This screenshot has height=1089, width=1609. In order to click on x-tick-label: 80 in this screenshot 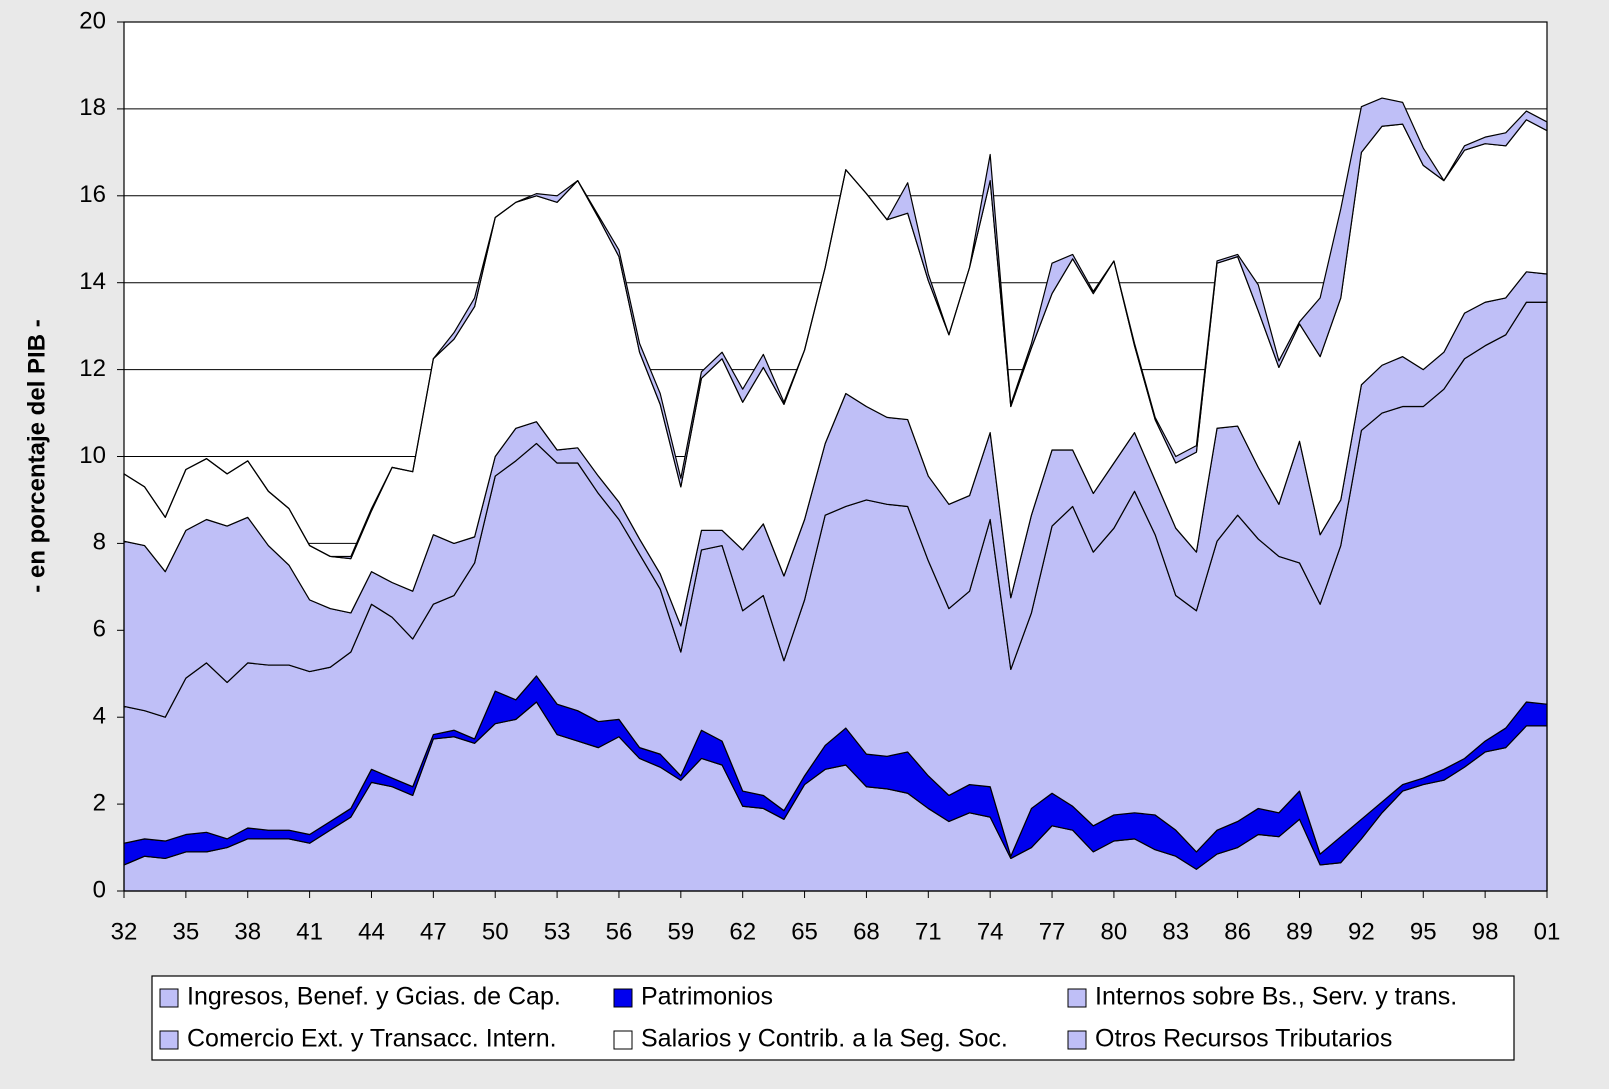, I will do `click(1114, 931)`.